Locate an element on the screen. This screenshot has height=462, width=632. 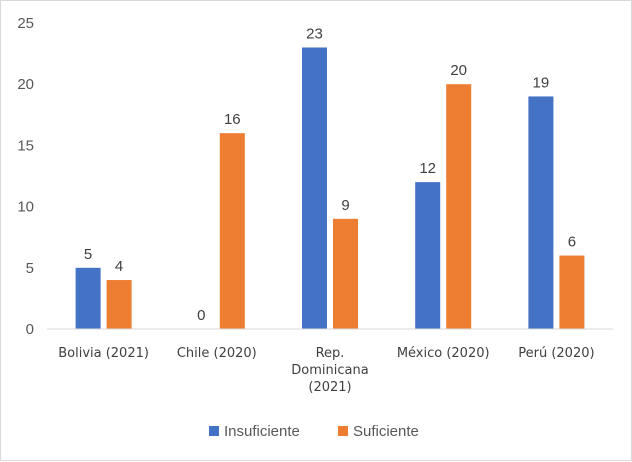
category-label: México (2020) is located at coordinates (443, 353).